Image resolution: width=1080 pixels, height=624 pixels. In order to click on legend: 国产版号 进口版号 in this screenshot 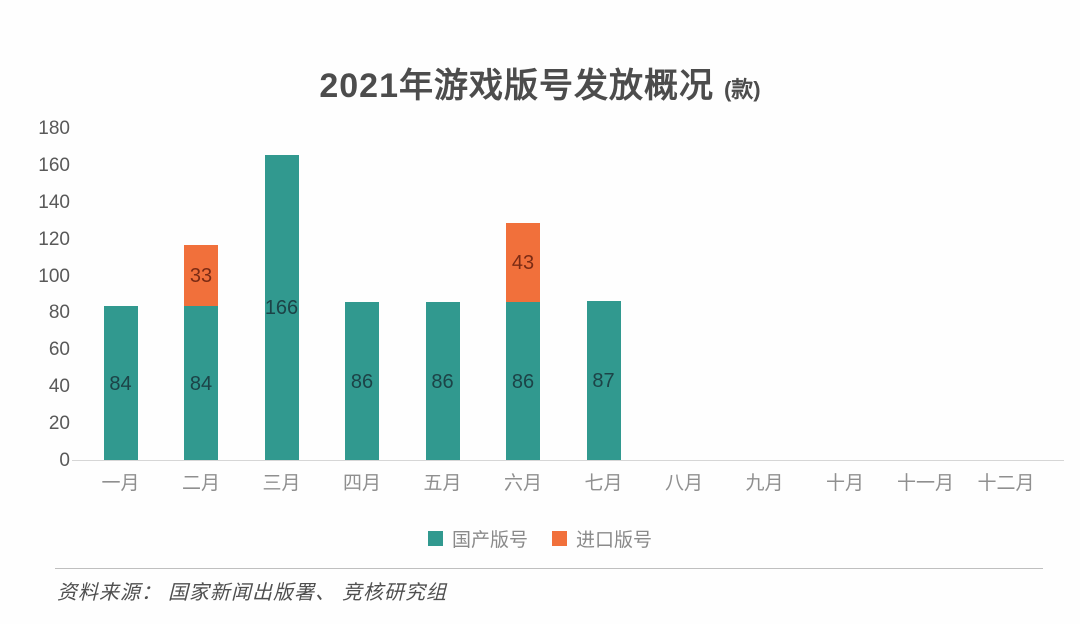, I will do `click(540, 538)`.